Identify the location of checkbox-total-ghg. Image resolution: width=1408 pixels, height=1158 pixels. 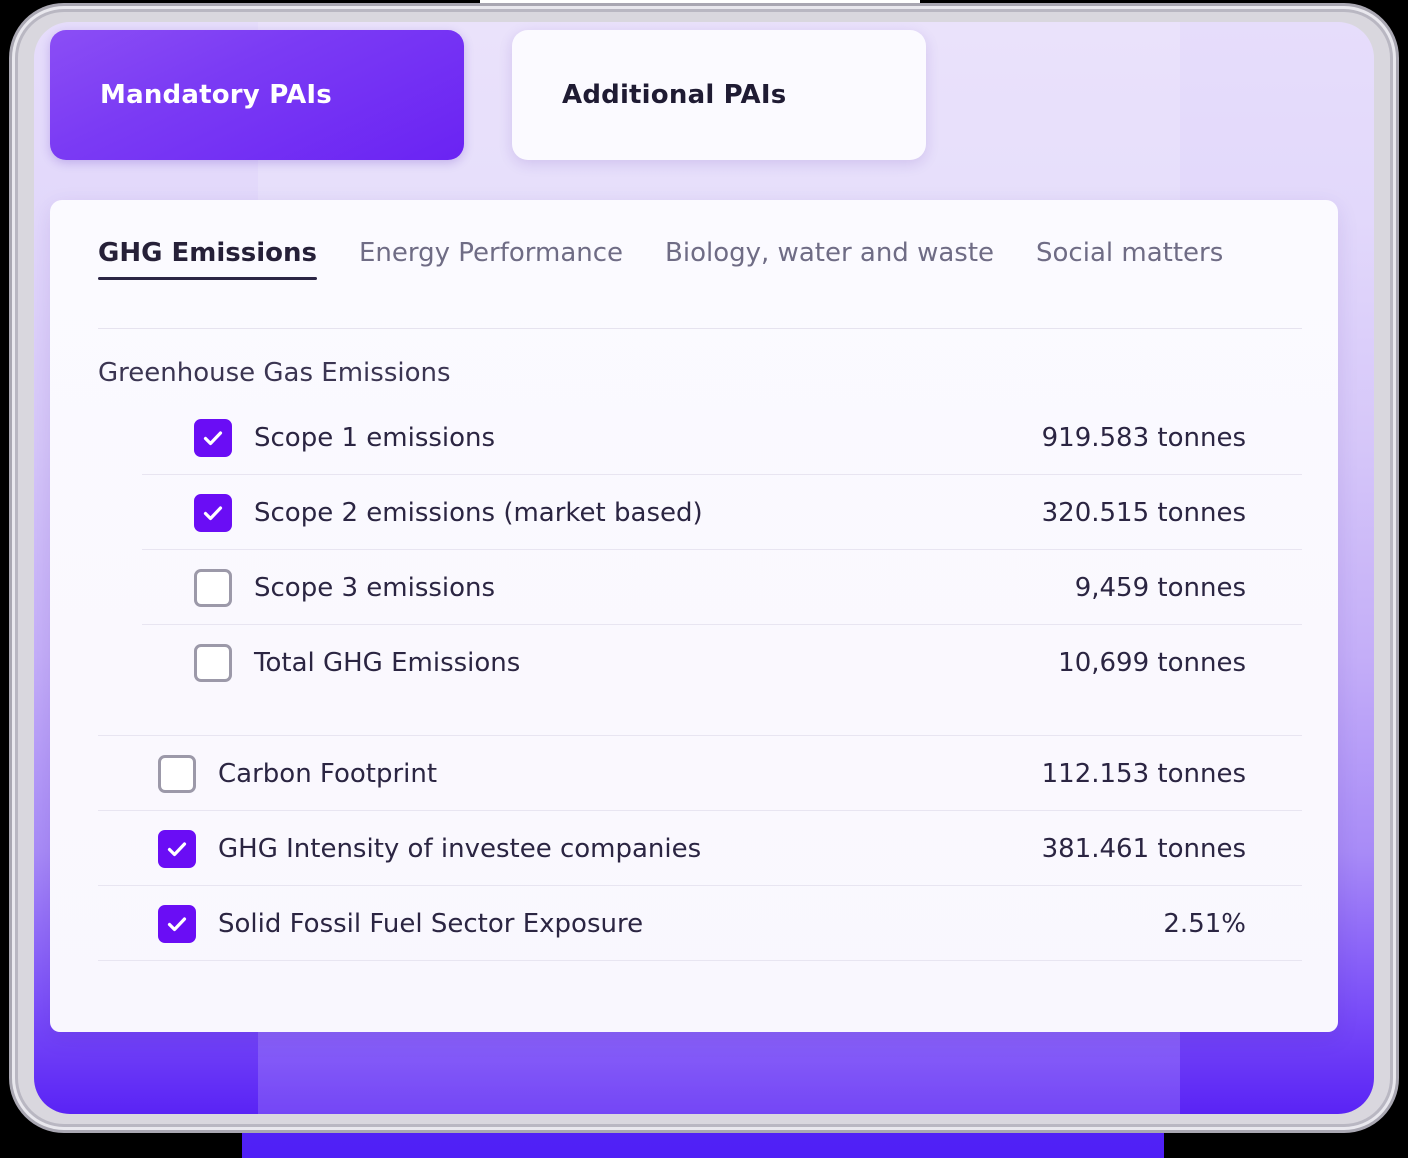
(213, 662).